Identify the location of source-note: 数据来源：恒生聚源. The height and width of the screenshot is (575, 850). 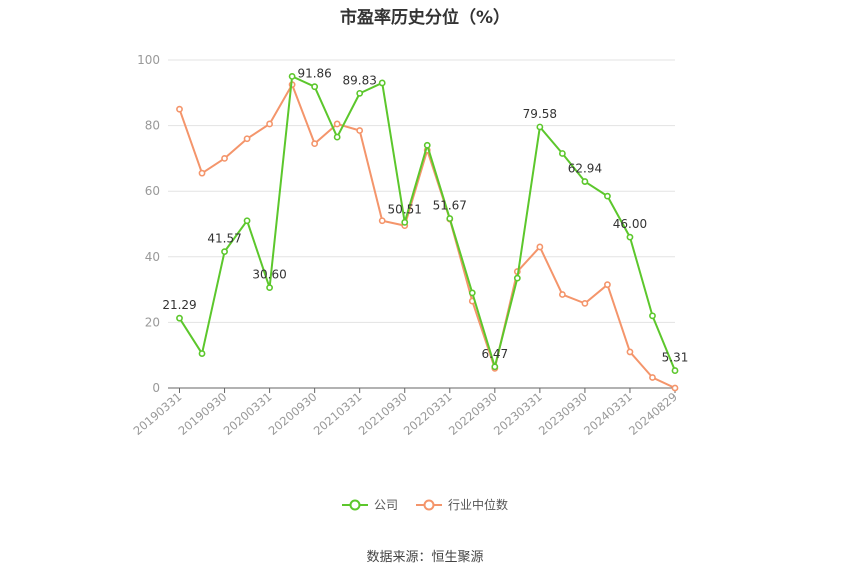
(425, 557).